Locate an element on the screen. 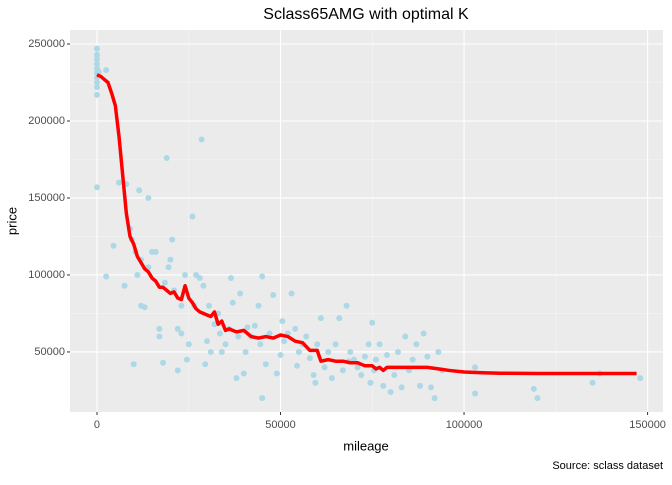 Image resolution: width=672 pixels, height=485 pixels. caption: Source: sclass dataset is located at coordinates (607, 466).